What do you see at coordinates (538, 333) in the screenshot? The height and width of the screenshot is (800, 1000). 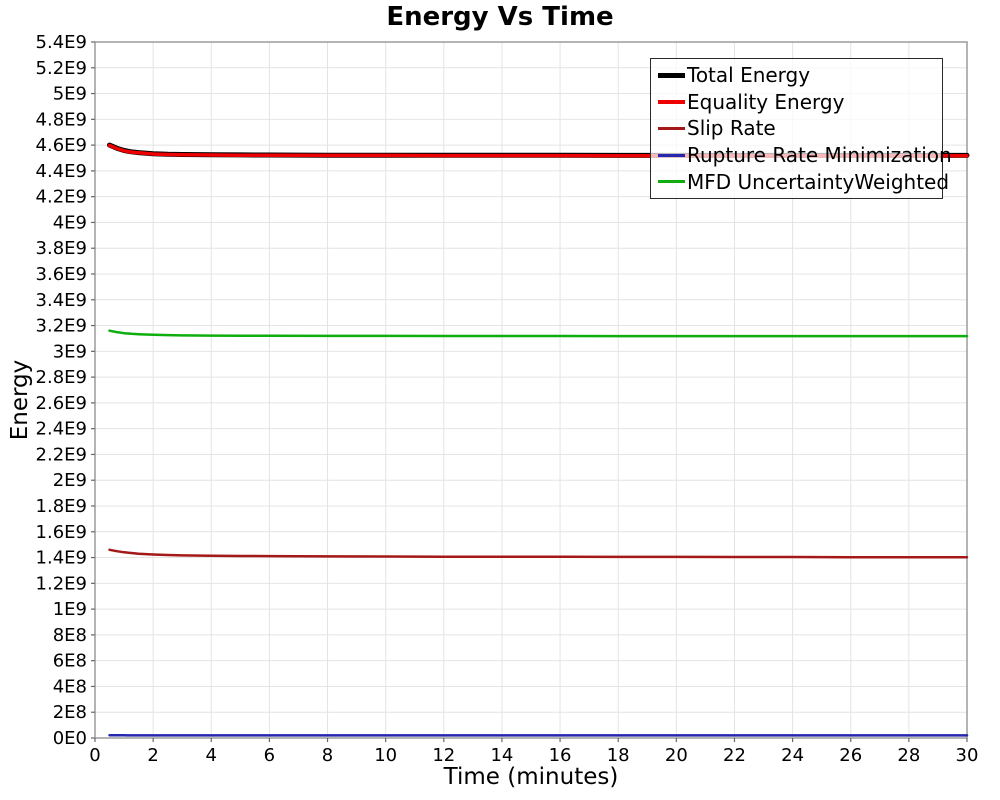 I see `series-line-mfd-uncertaintyweighted` at bounding box center [538, 333].